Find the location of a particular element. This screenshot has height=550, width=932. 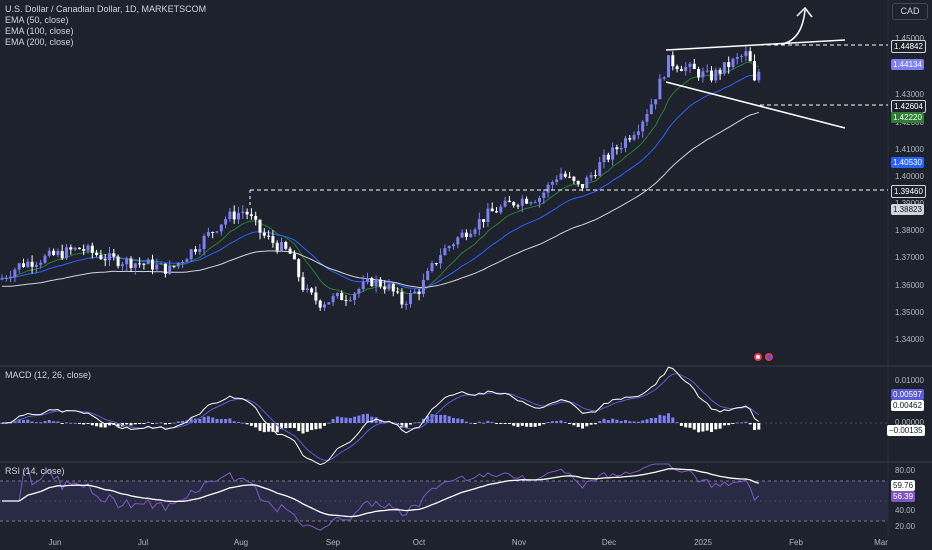

rsi-title: RSI (14, close) is located at coordinates (35, 471).